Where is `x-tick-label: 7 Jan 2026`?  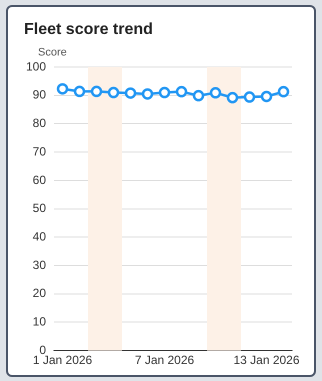 x-tick-label: 7 Jan 2026 is located at coordinates (164, 360).